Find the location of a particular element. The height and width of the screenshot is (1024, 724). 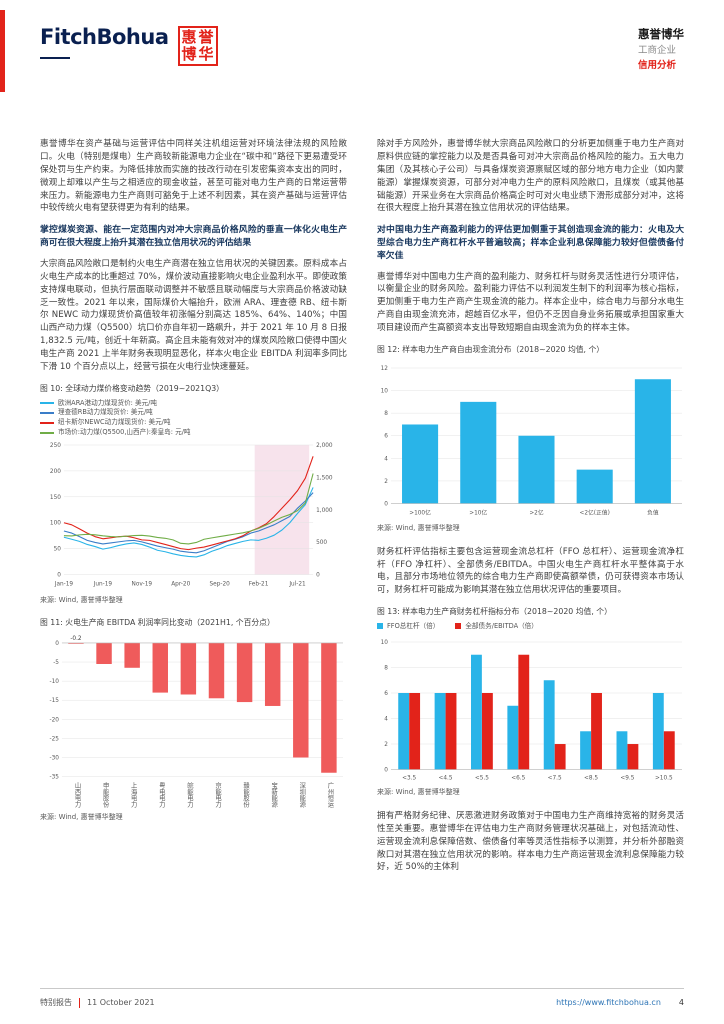

svg-text: -30 is located at coordinates (55, 758).